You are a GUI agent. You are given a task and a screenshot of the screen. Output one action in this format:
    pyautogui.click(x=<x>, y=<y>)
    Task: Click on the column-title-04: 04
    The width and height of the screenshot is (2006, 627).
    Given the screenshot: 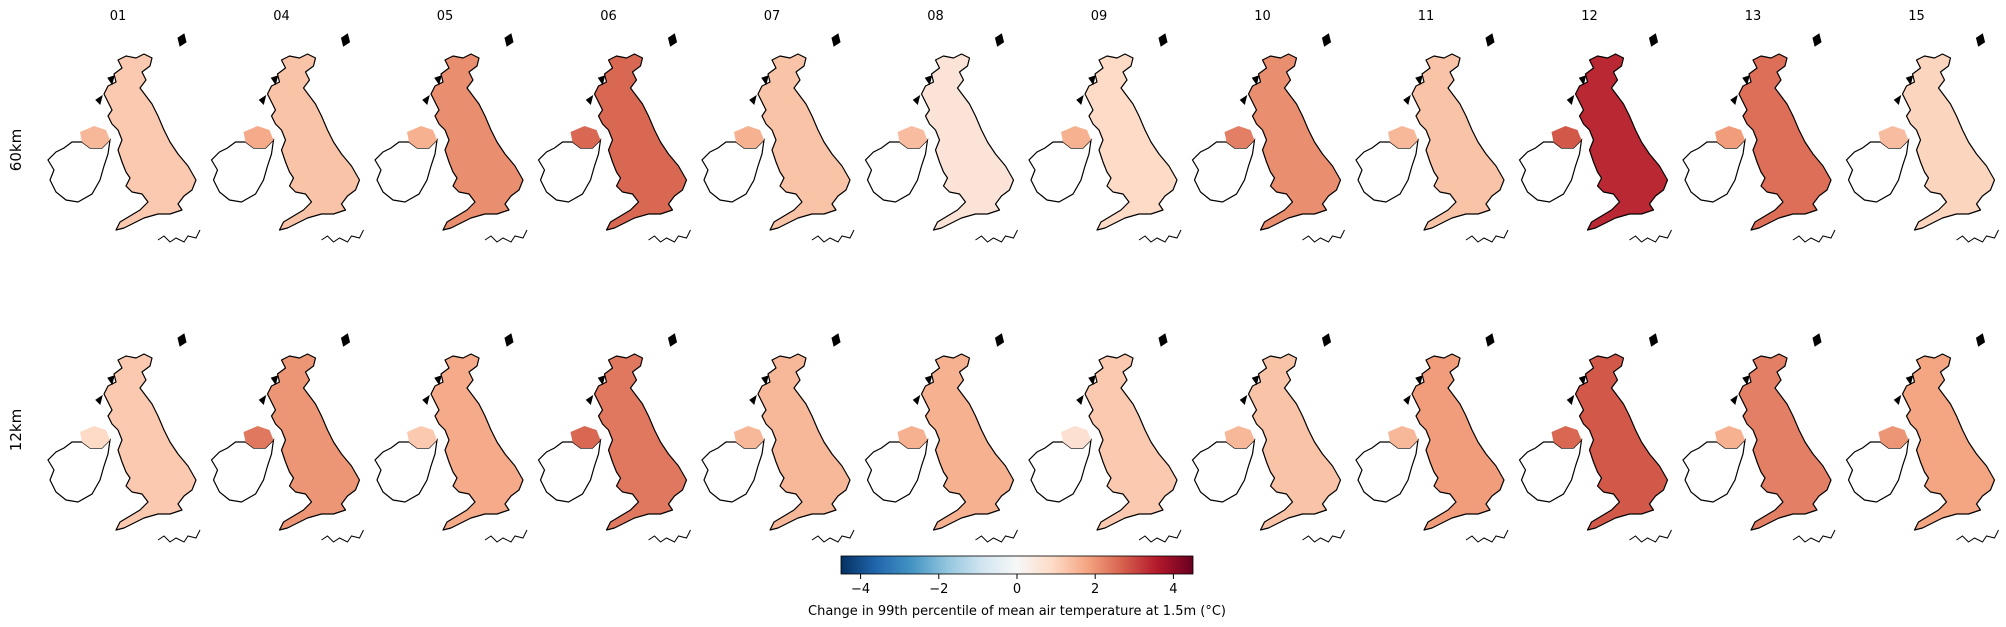 What is the action you would take?
    pyautogui.click(x=281, y=16)
    